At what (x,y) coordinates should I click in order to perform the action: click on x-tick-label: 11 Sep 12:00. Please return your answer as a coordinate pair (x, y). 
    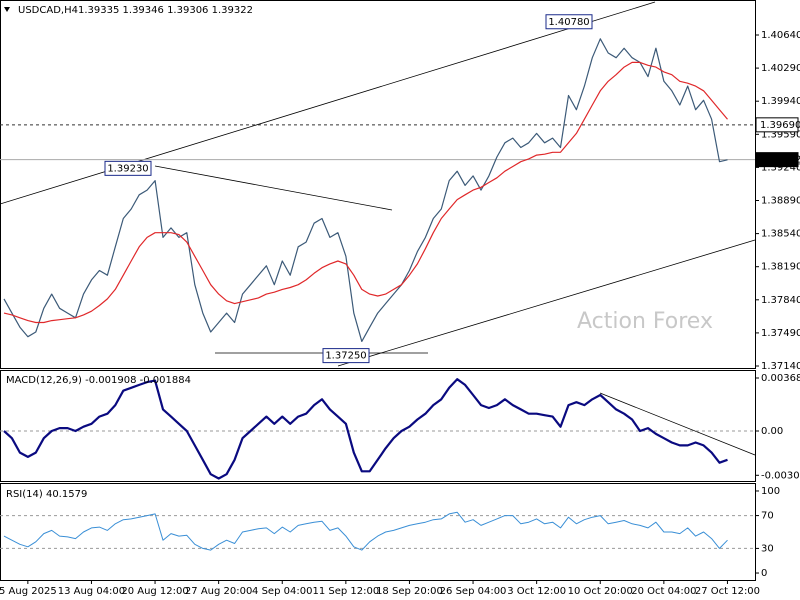
    Looking at the image, I should click on (345, 591).